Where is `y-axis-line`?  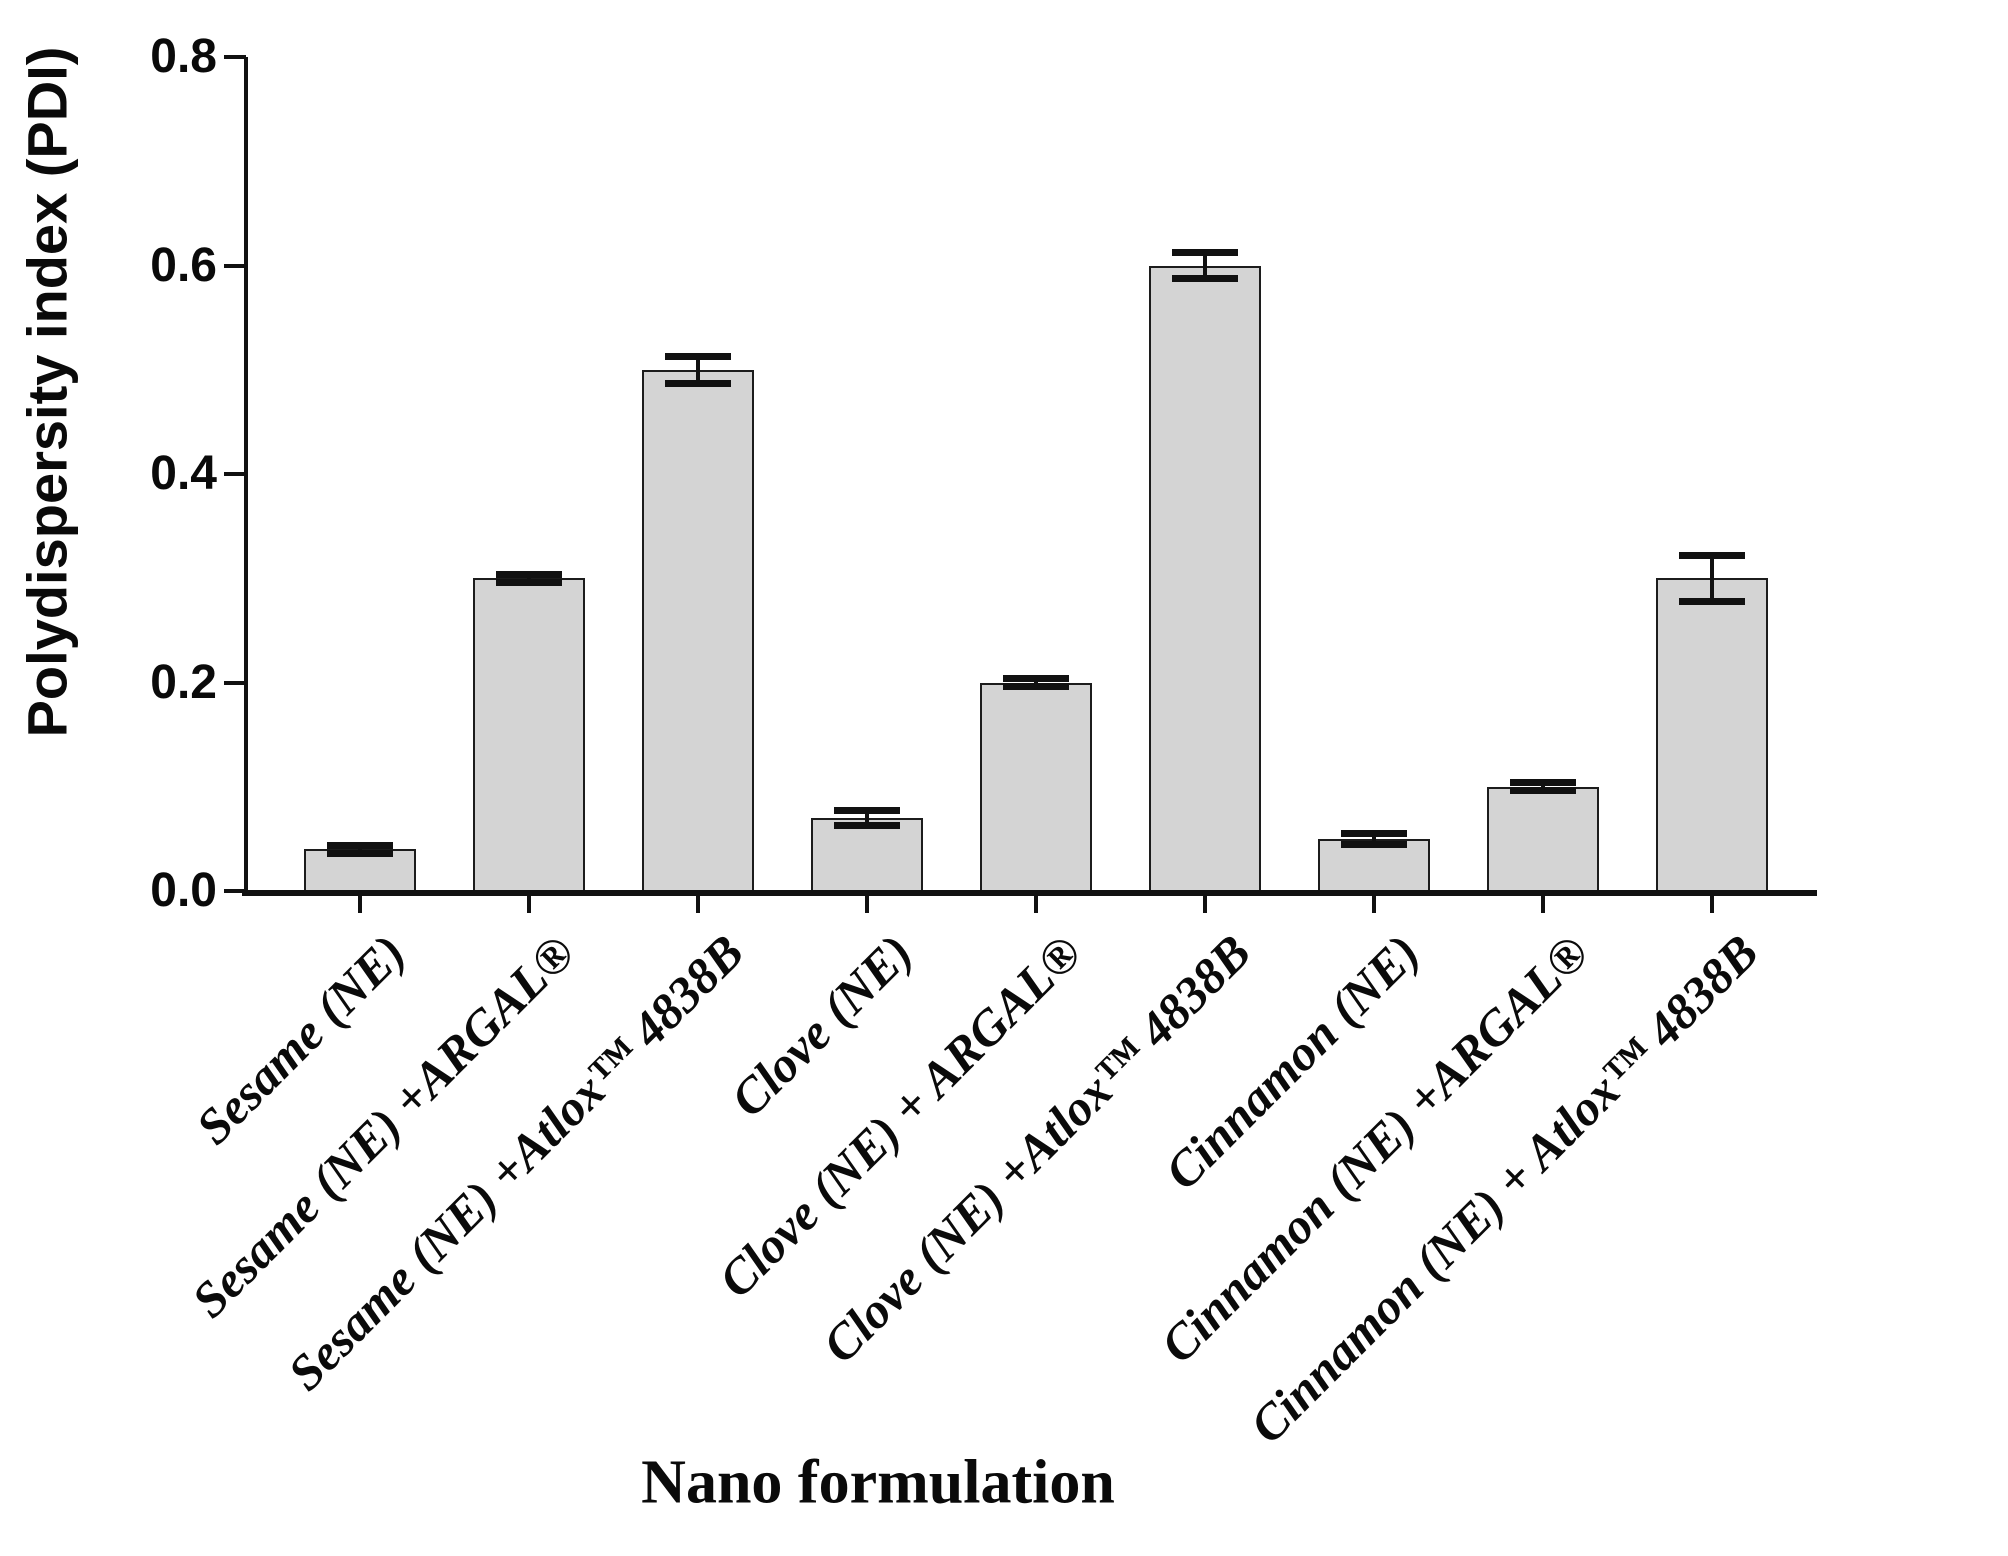 y-axis-line is located at coordinates (246, 476).